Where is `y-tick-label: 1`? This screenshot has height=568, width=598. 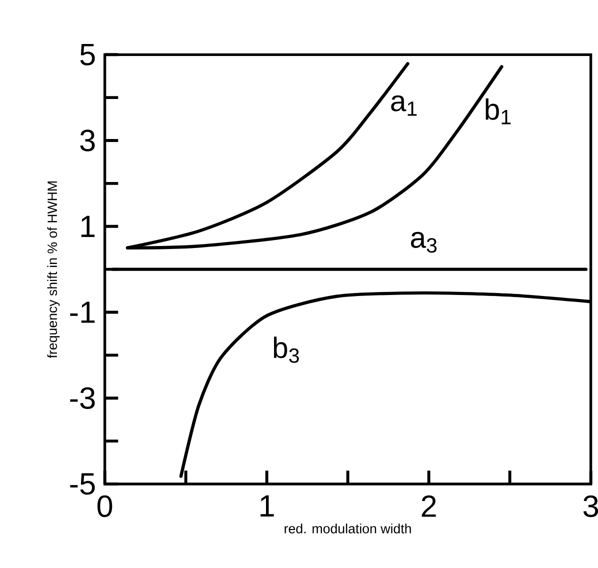 y-tick-label: 1 is located at coordinates (88, 226).